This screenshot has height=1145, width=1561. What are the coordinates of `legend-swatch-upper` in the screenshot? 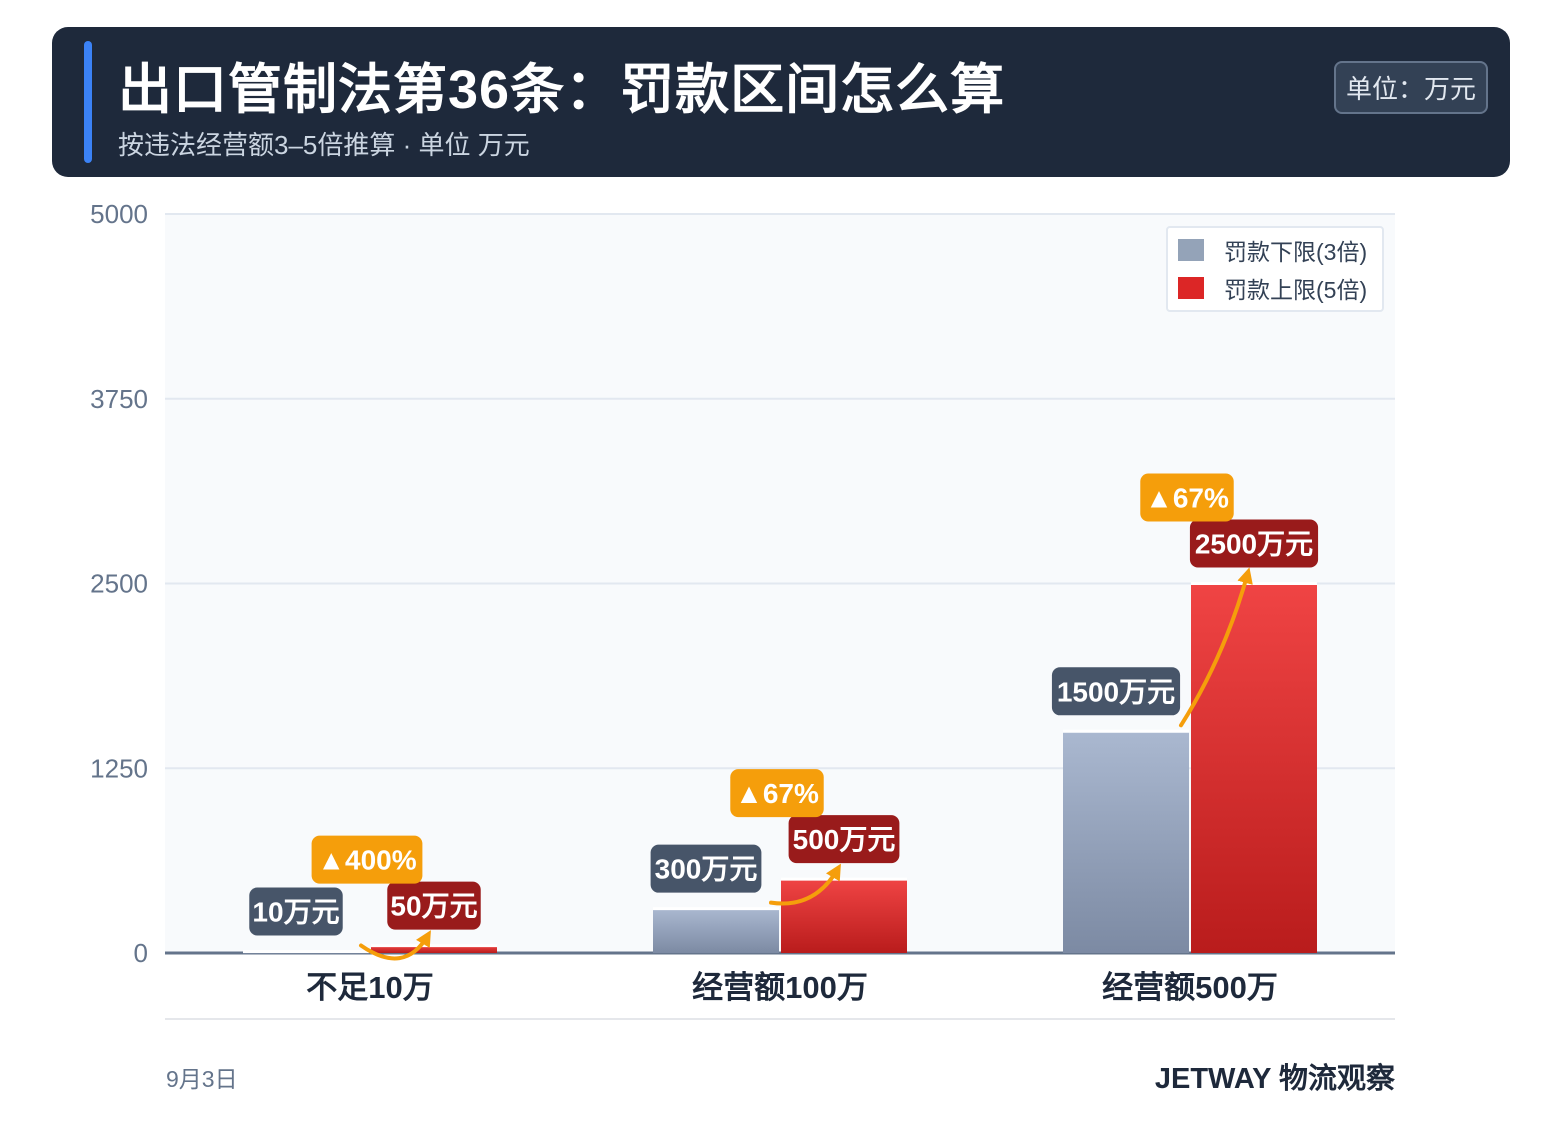 It's located at (1191, 288).